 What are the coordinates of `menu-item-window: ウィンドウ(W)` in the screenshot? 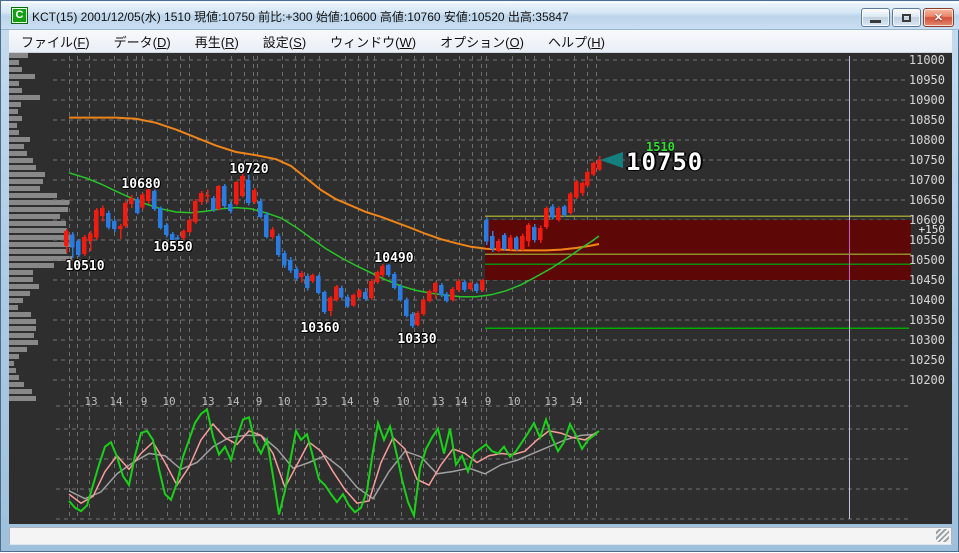 It's located at (373, 41).